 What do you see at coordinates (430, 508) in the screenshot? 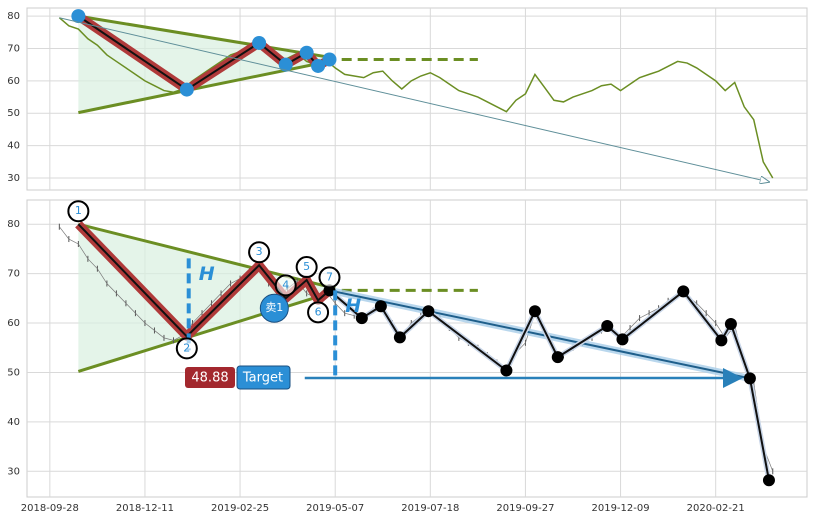
I see `x-tick-label: 2019-07-18` at bounding box center [430, 508].